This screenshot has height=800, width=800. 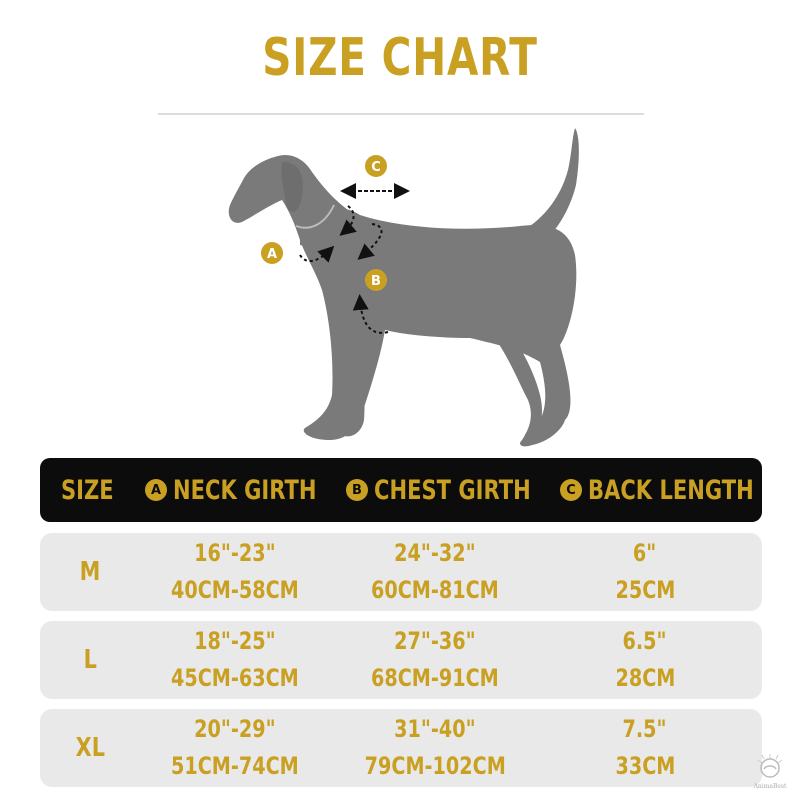 I want to click on header-size: SIZE, so click(x=95, y=490).